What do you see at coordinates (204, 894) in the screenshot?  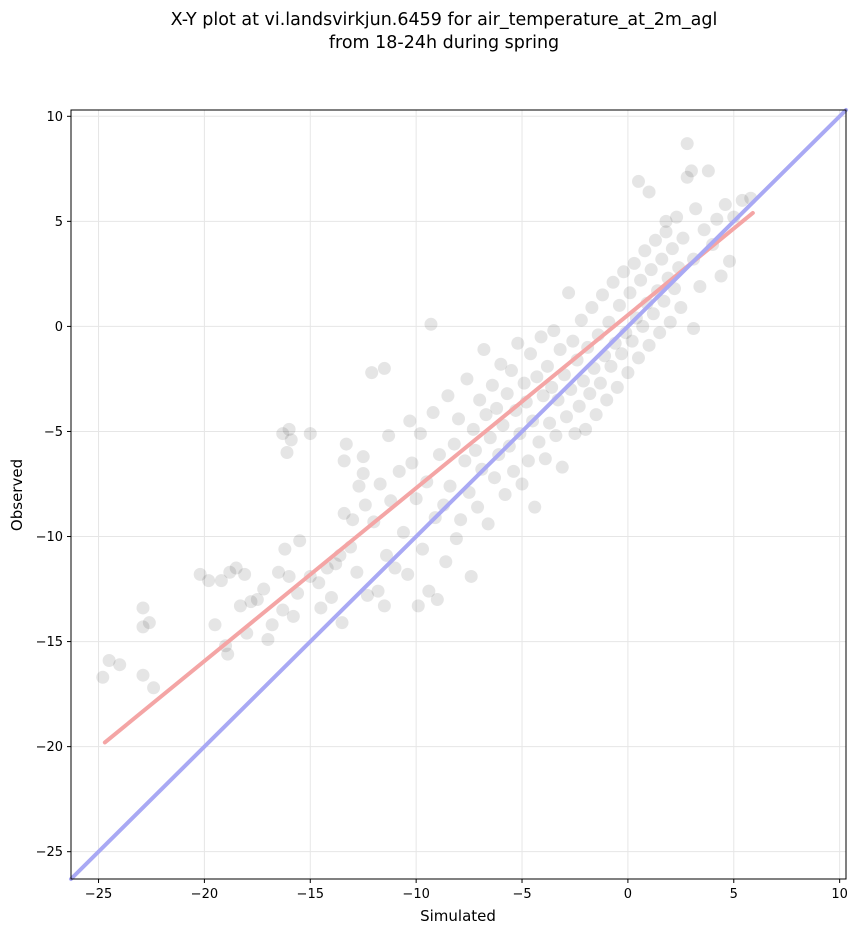 I see `x-tick-label: −20` at bounding box center [204, 894].